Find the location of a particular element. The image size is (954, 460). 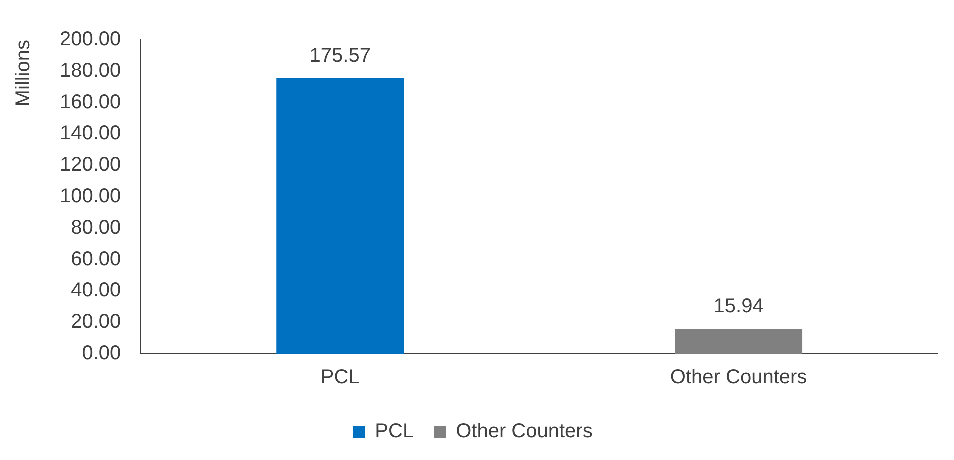

y-tick-label: 80.00 is located at coordinates (96, 227).